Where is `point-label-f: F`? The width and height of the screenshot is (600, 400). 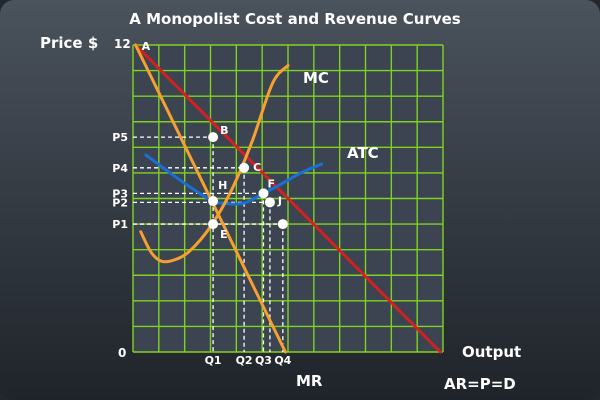
point-label-f: F is located at coordinates (271, 183).